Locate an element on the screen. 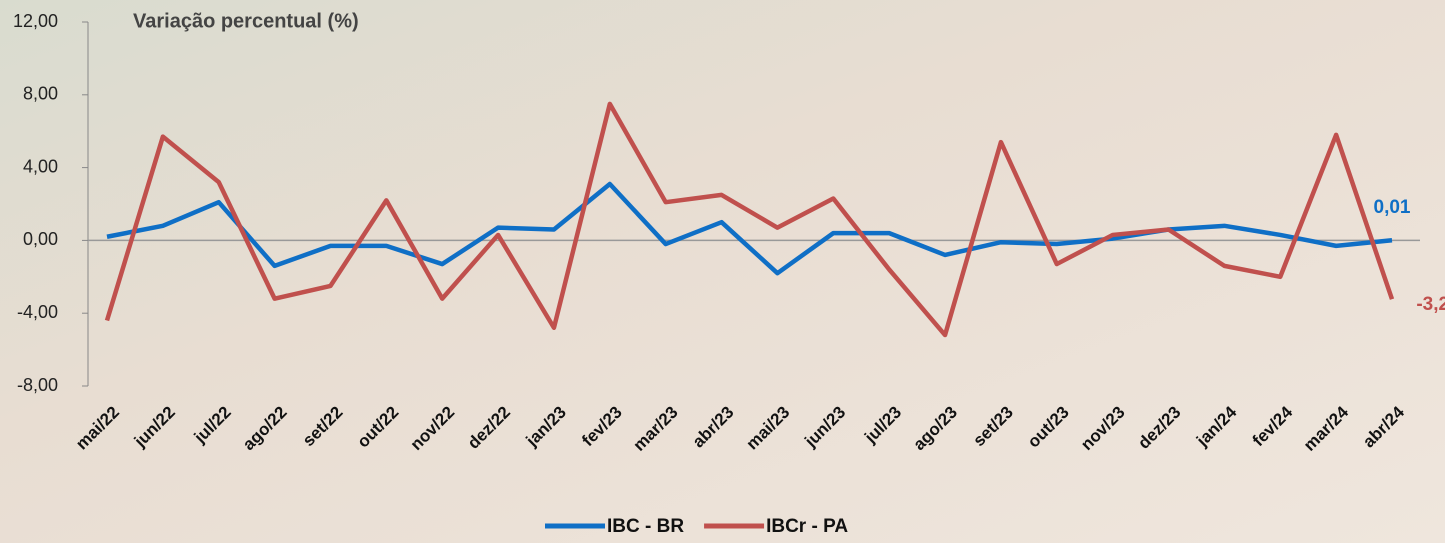  y-tick-label: -8,00 is located at coordinates (37, 385).